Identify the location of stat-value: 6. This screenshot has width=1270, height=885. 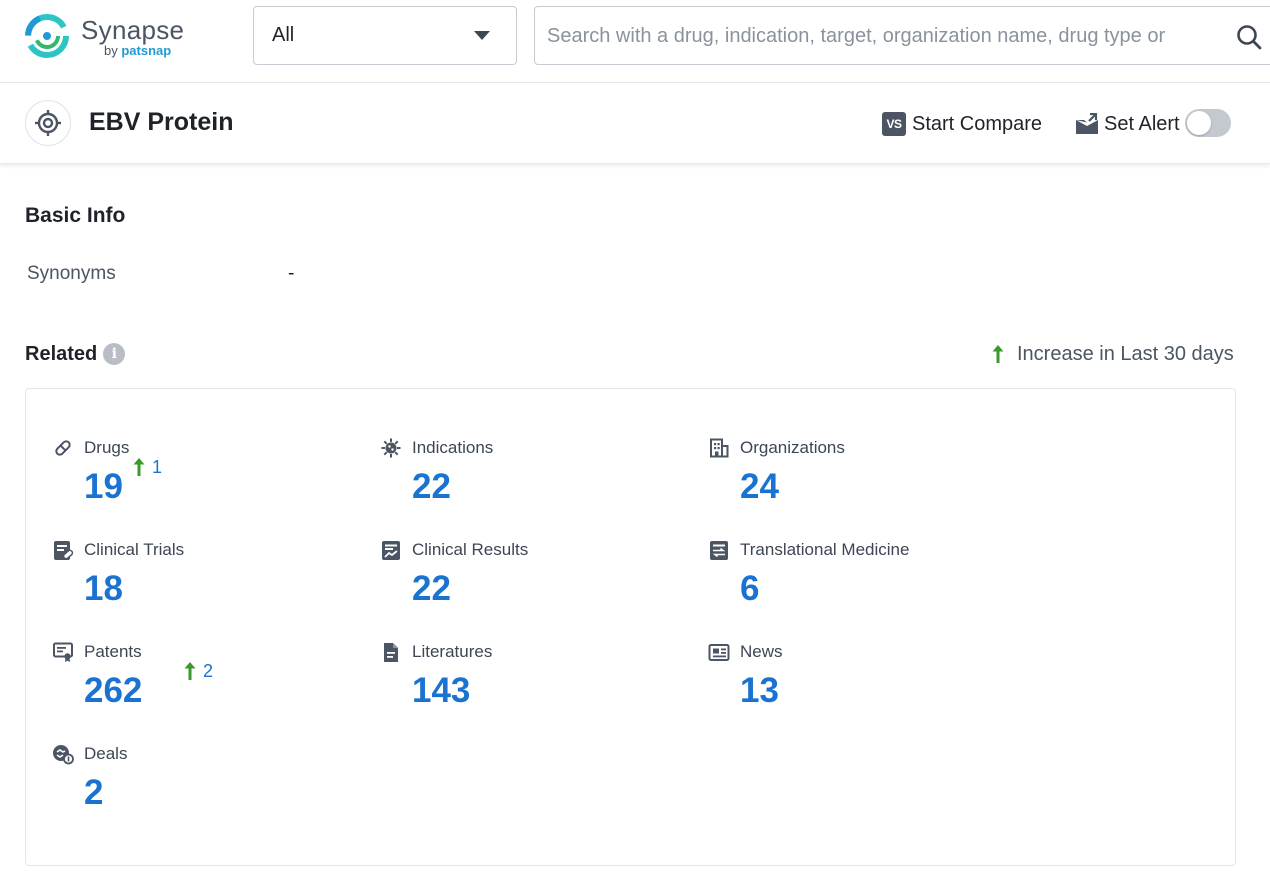
(749, 589).